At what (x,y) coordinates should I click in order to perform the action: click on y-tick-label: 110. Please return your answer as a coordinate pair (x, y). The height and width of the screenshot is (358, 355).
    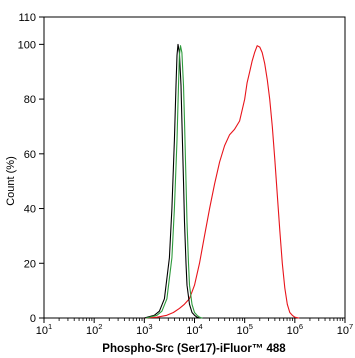
    Looking at the image, I should click on (27, 18).